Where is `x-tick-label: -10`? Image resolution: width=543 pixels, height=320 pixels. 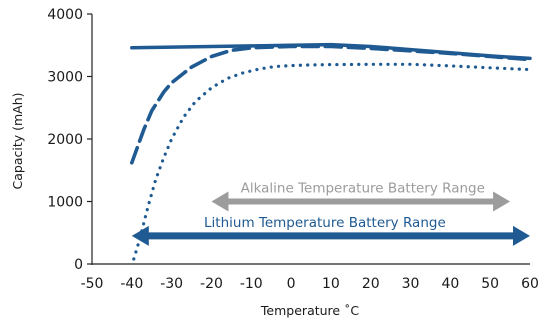 x-tick-label: -10 is located at coordinates (251, 284).